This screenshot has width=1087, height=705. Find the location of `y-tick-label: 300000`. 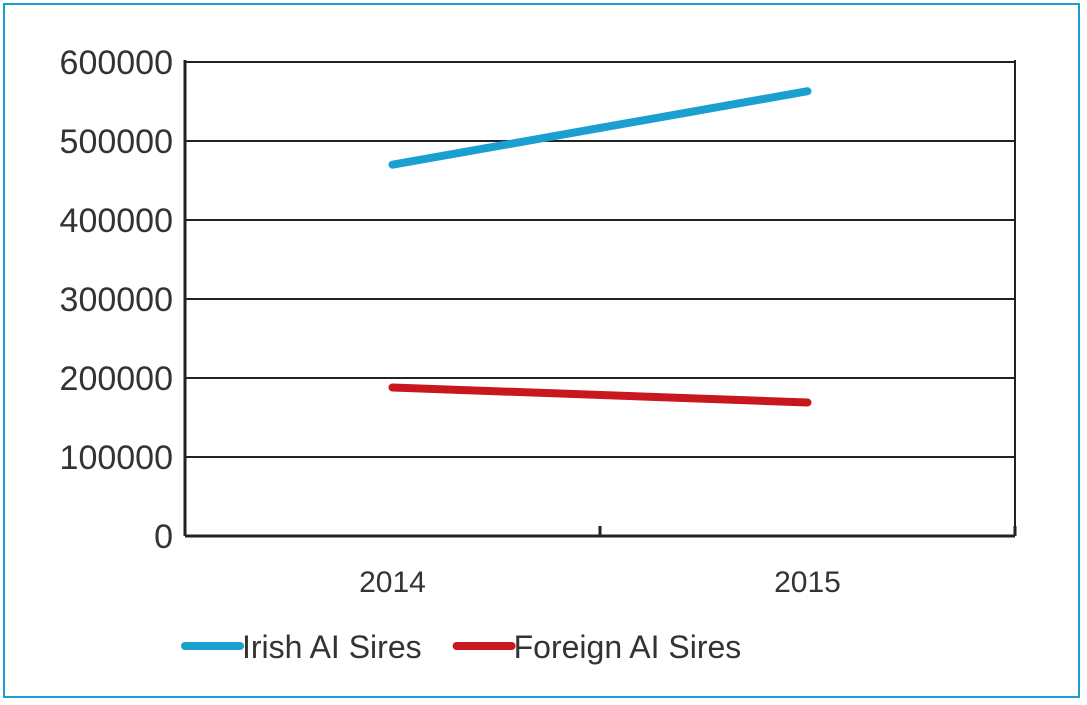

y-tick-label: 300000 is located at coordinates (116, 300).